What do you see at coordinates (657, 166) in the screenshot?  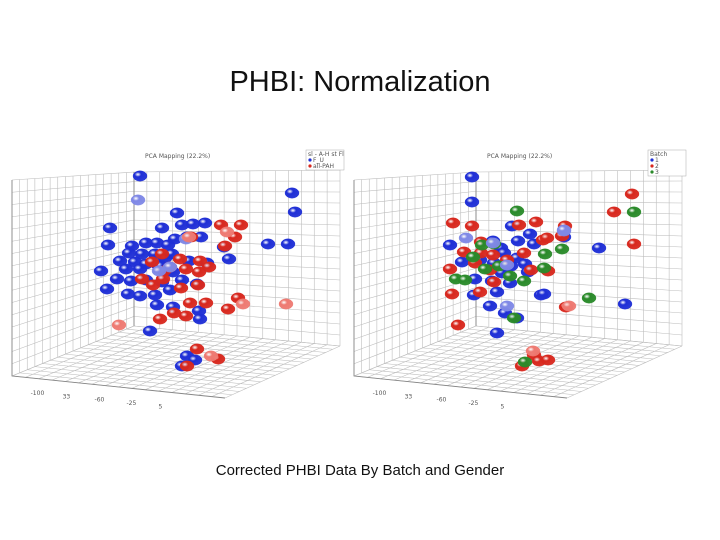 I see `legend-entry: 2` at bounding box center [657, 166].